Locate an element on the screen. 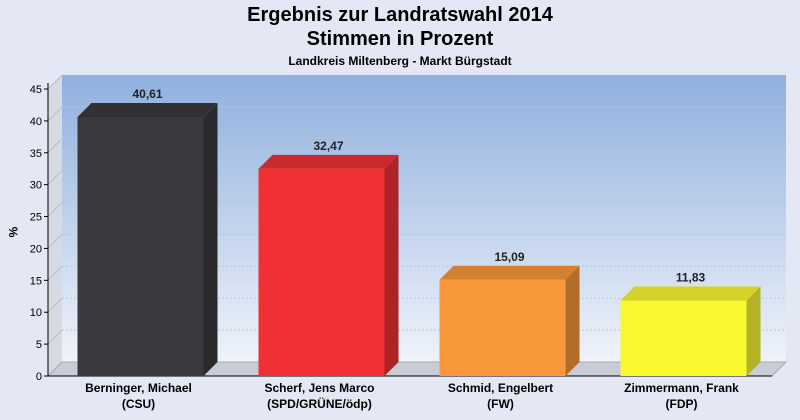  chart-title: Ergebnis zur Landratswahl 2014 is located at coordinates (400, 15).